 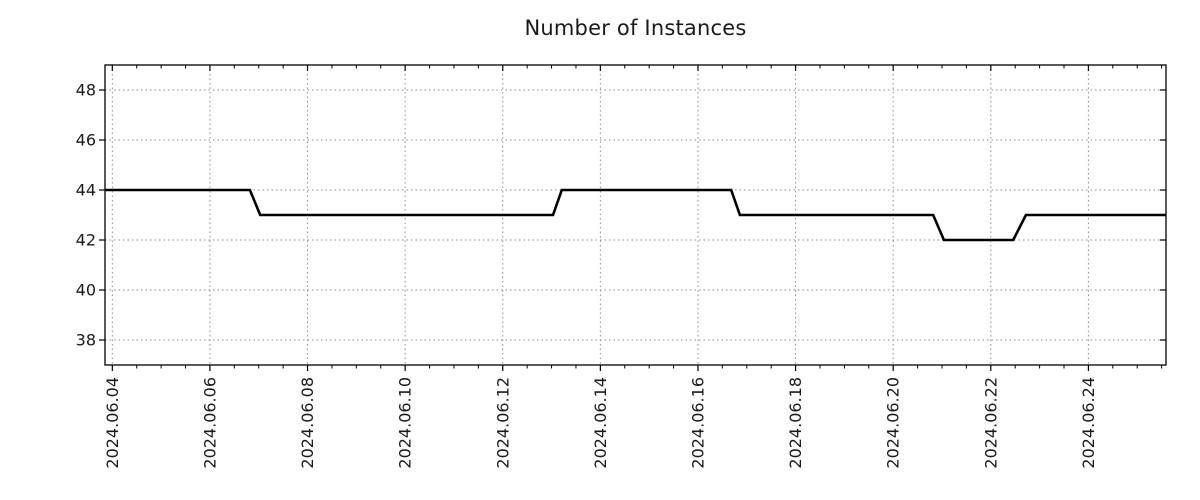 I want to click on series-line-instances, so click(x=635, y=215).